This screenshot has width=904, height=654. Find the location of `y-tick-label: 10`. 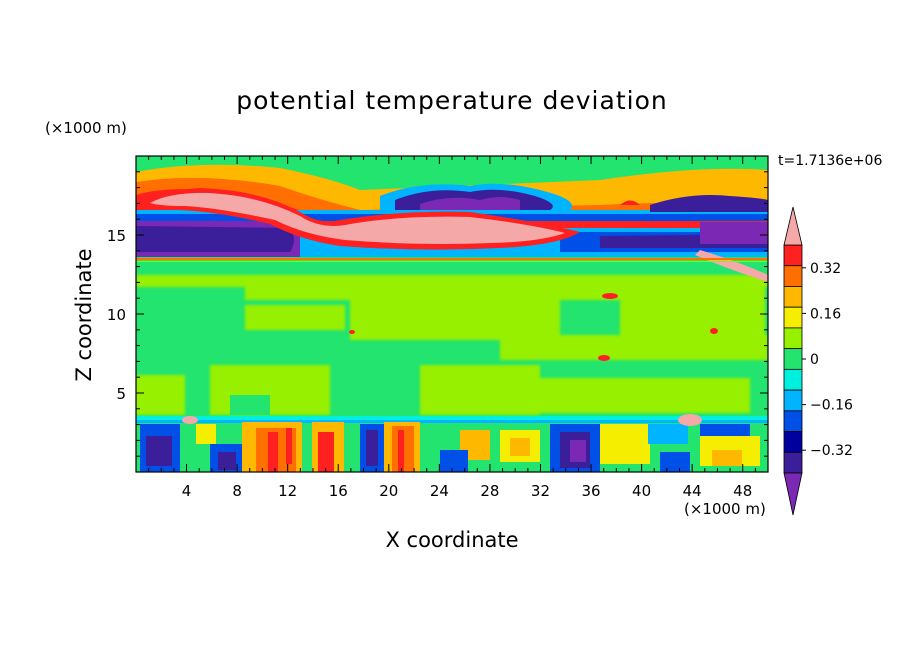

y-tick-label: 10 is located at coordinates (116, 315).